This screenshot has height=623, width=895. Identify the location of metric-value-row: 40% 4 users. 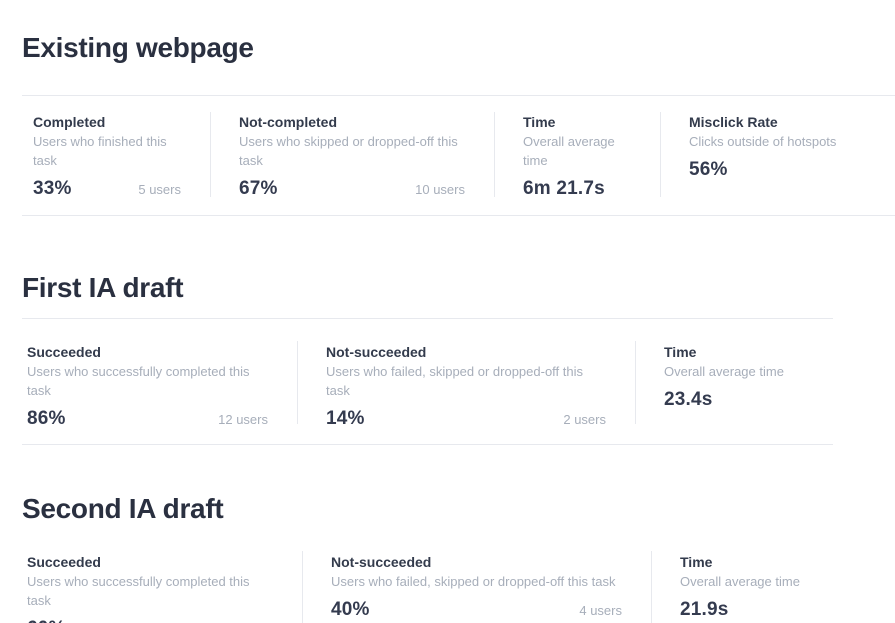
(476, 610).